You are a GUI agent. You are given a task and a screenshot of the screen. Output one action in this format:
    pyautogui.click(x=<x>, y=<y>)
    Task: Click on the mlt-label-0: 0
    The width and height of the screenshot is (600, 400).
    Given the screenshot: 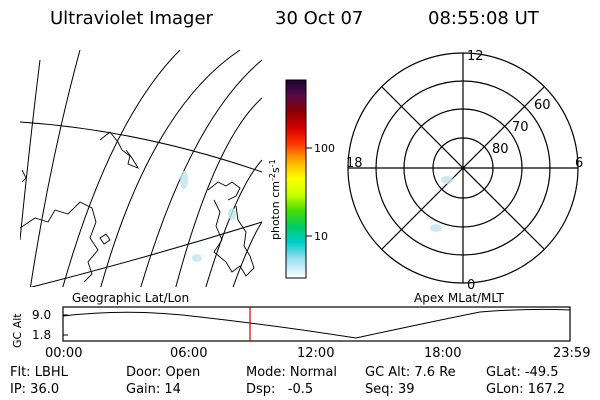 What is the action you would take?
    pyautogui.click(x=471, y=285)
    